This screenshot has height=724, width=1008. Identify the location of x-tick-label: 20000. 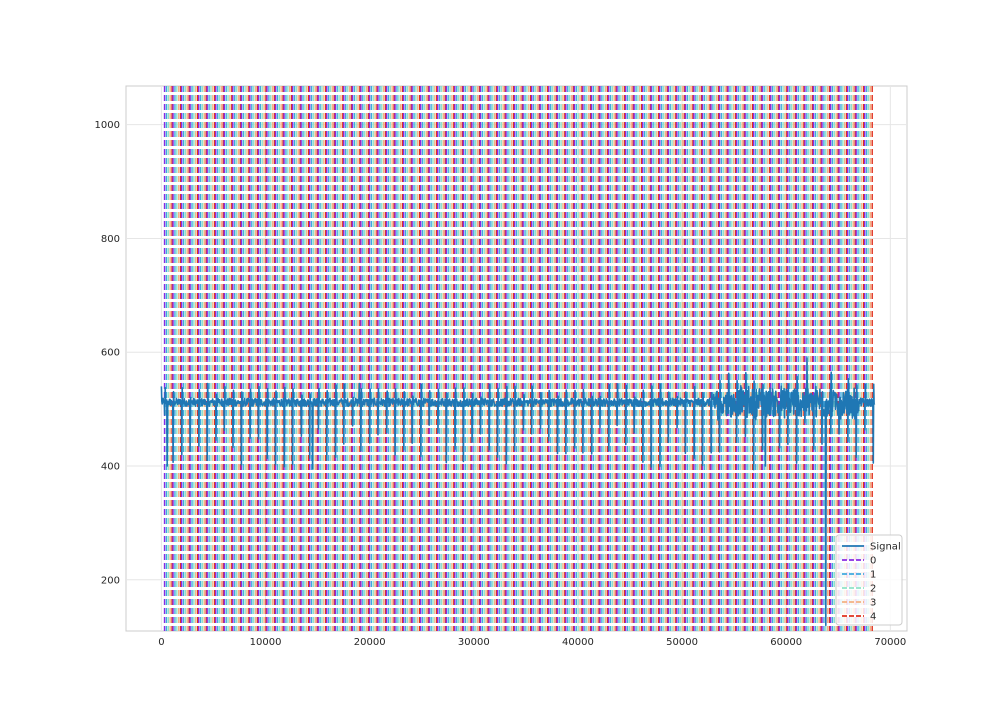
(370, 642).